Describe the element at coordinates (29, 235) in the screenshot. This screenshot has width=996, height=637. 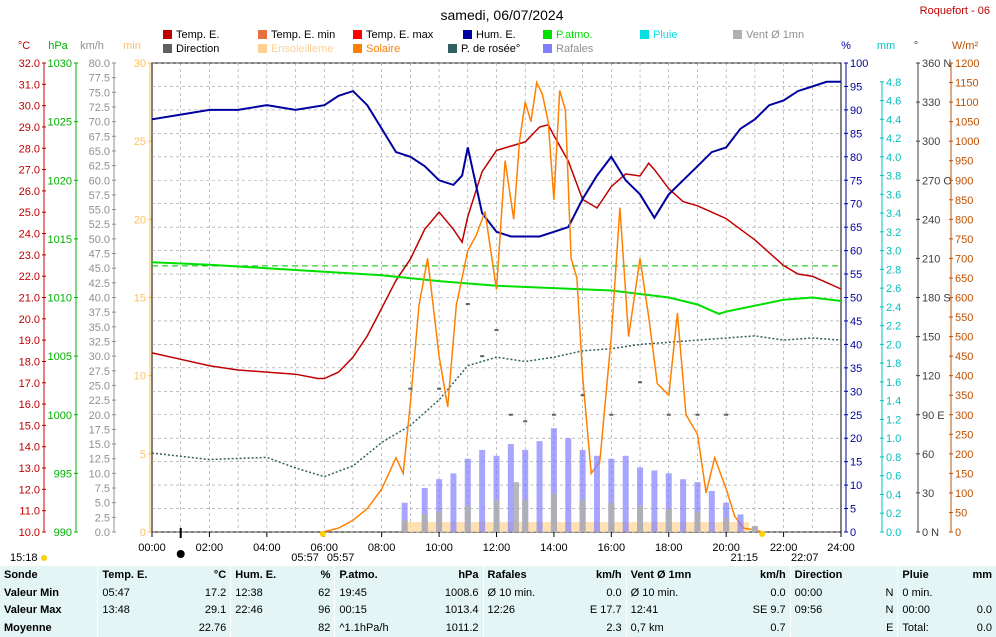
I see `temp-tick-label: 24.0` at that location.